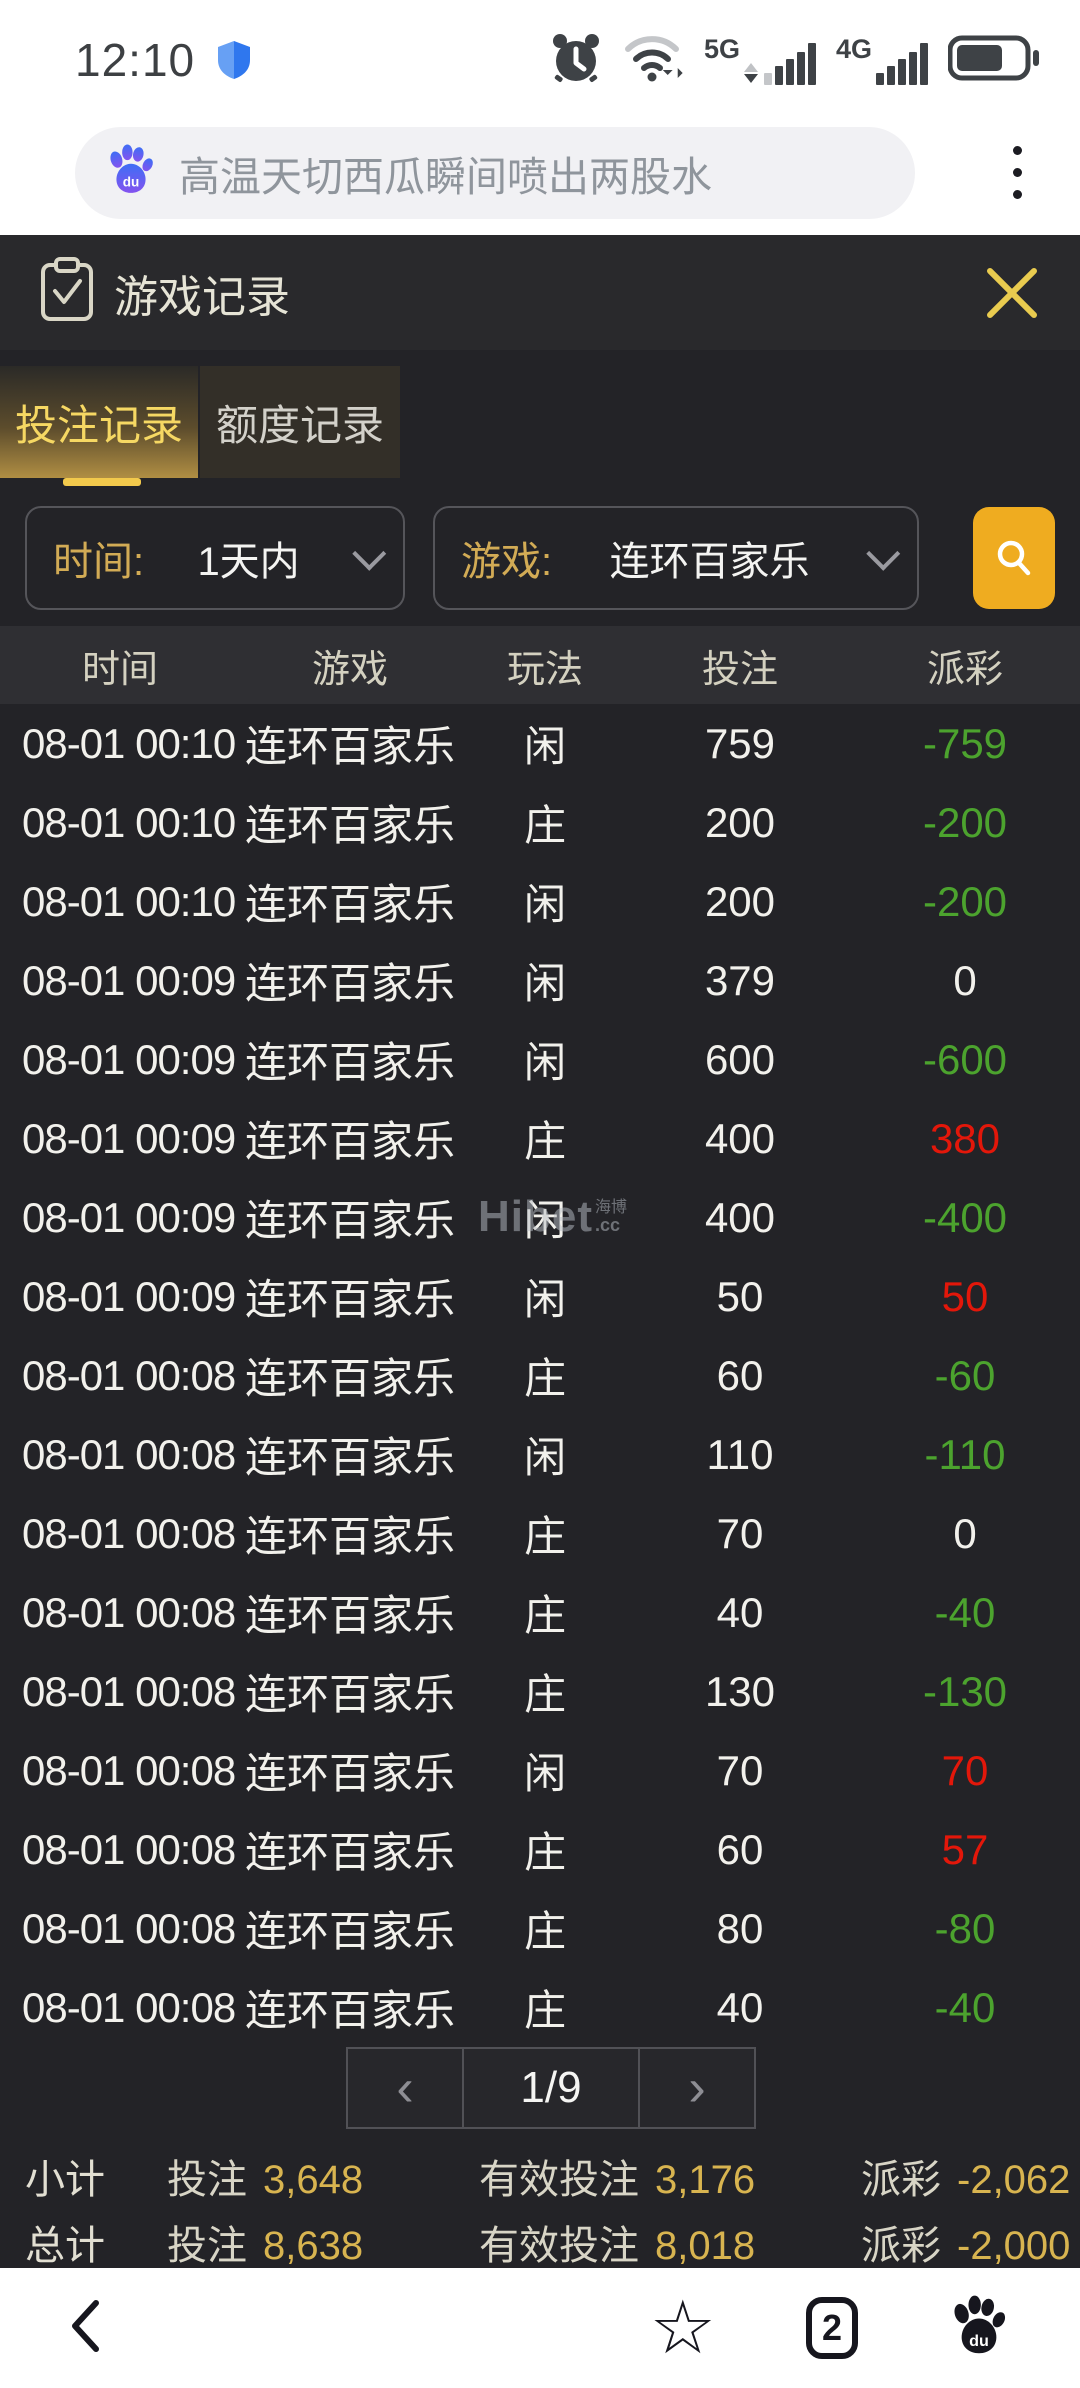 The height and width of the screenshot is (2388, 1080). What do you see at coordinates (548, 2246) in the screenshot?
I see `total-row: 总计 投注 8,638 有效投注 8,018 派彩 -2,000` at bounding box center [548, 2246].